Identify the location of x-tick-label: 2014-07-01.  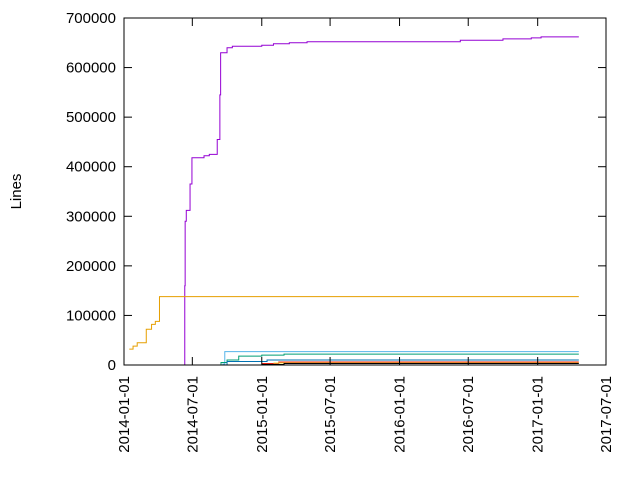
(192, 414).